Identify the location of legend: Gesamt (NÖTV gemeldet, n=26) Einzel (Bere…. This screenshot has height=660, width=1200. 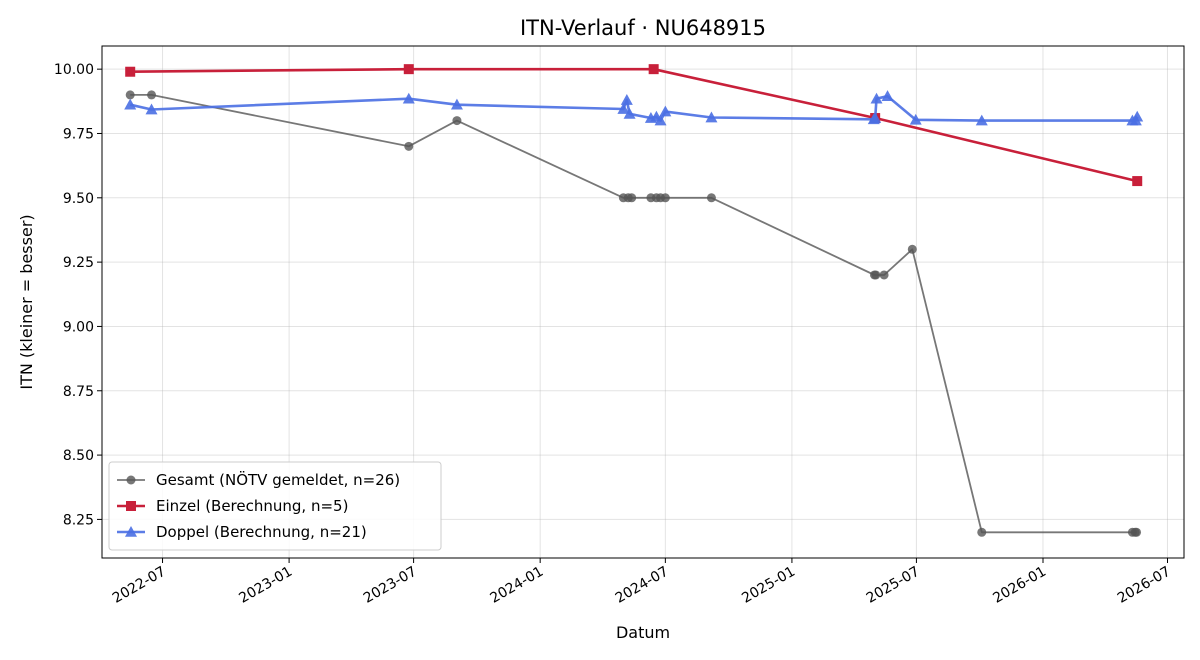
(275, 506).